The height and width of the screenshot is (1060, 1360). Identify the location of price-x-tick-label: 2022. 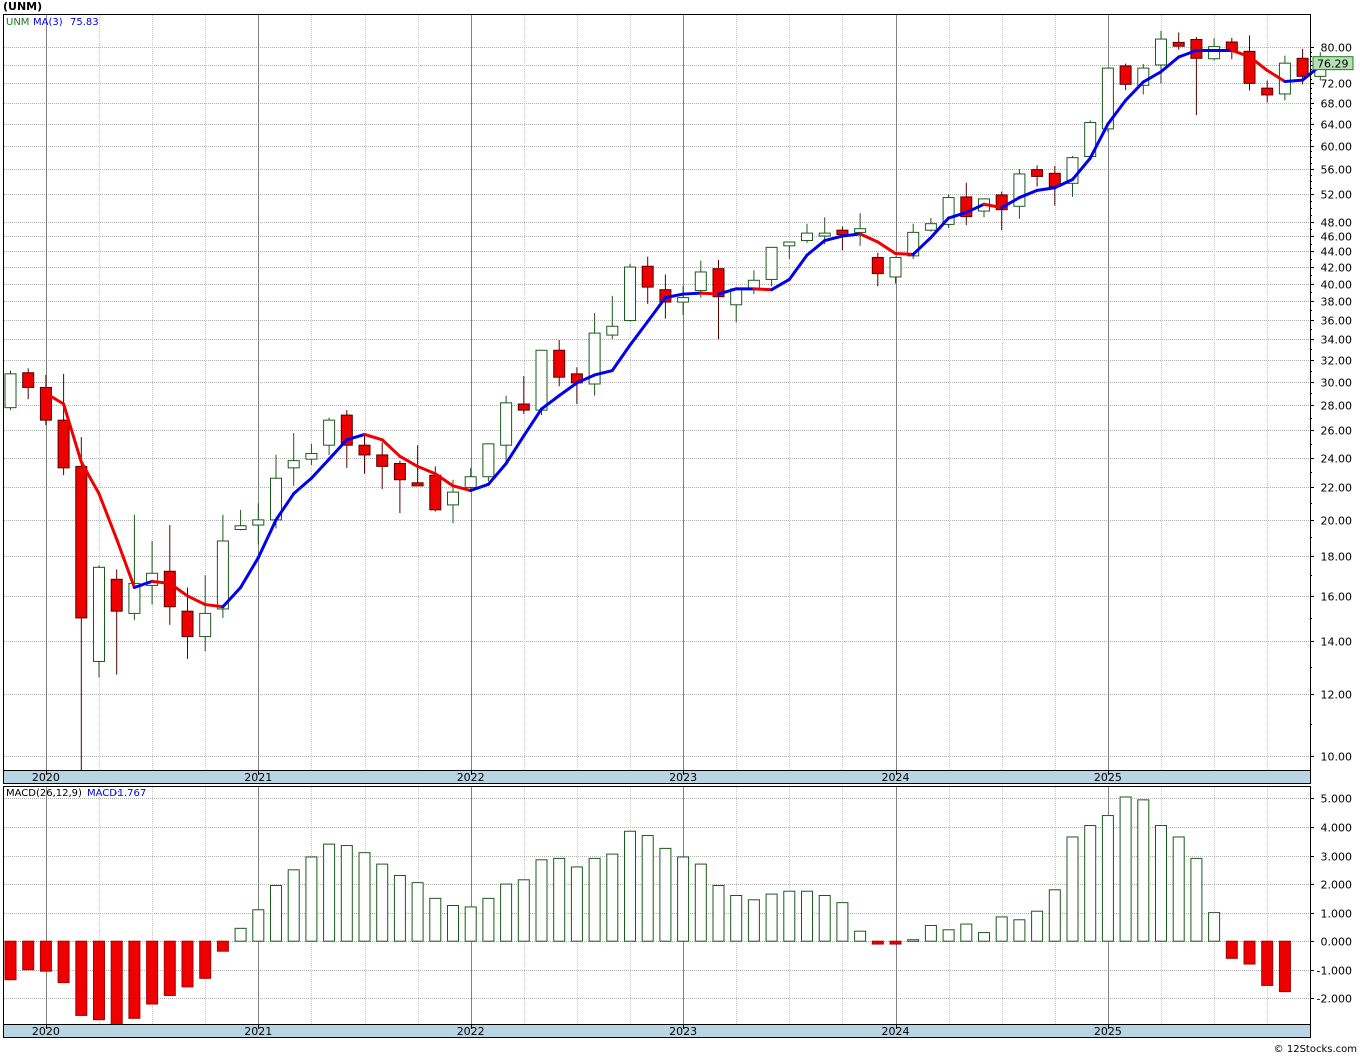
(471, 777).